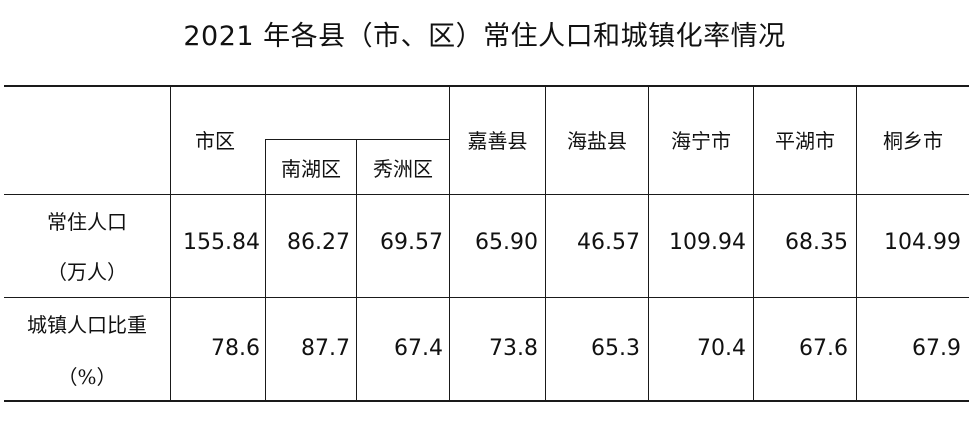  Describe the element at coordinates (357, 139) in the screenshot. I see `subheader-rule` at that location.